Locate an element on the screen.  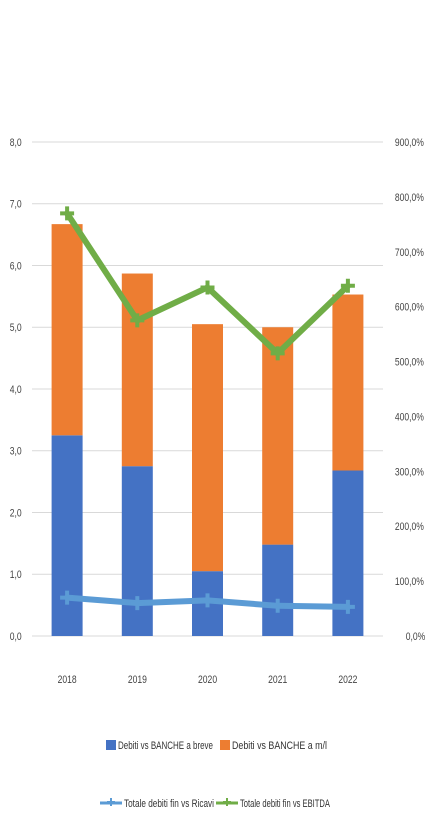
left-axis-ticks: 0,0 1,0 2,0 3,0 4,0 5,0 6,0 7,0 8,0 is located at coordinates (16, 390).